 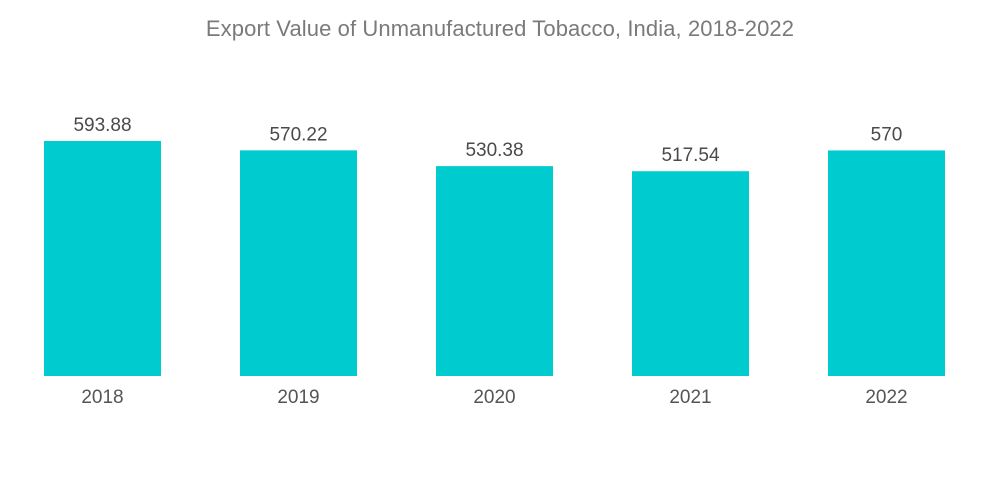 What do you see at coordinates (690, 397) in the screenshot?
I see `x-tick-2021: 2021` at bounding box center [690, 397].